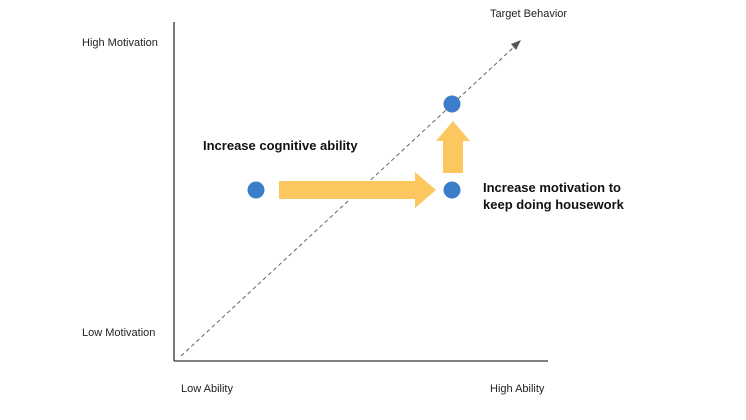 Image resolution: width=746 pixels, height=420 pixels. I want to click on motivation-arrow, so click(453, 147).